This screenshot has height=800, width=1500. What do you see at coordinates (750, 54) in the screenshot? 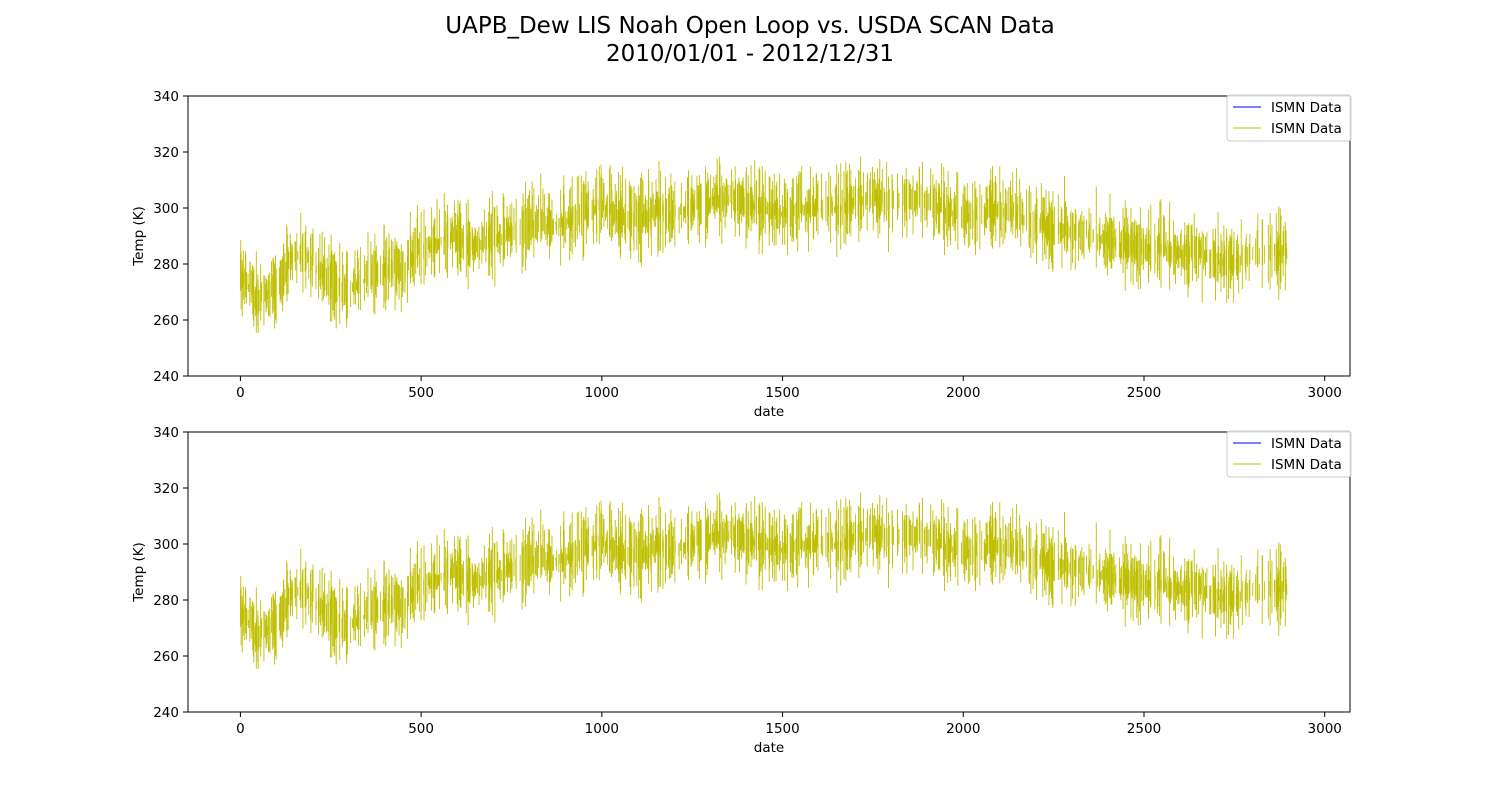
I see `figure-title-line2: 2010/01/01 - 2012/12/31` at bounding box center [750, 54].